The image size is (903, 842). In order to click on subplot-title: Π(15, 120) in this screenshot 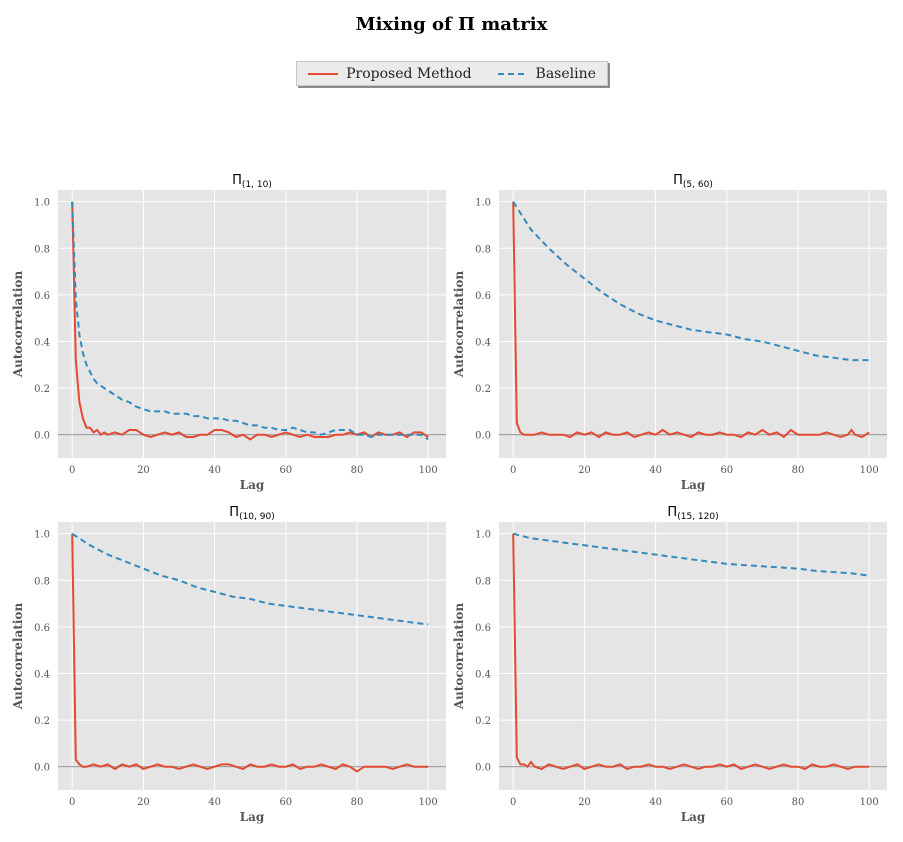, I will do `click(692, 513)`.